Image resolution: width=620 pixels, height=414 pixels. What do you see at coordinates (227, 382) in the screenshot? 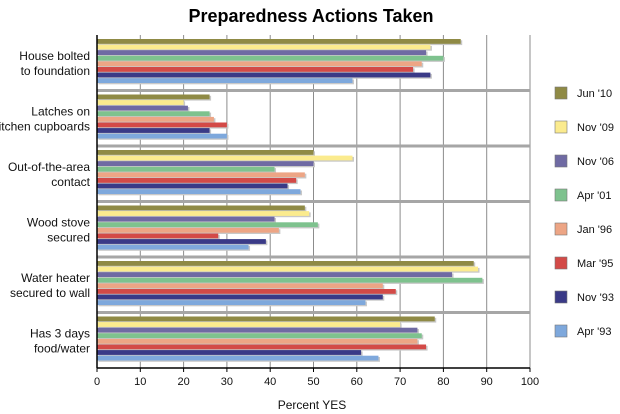
I see `x-tick-label: 30` at bounding box center [227, 382].